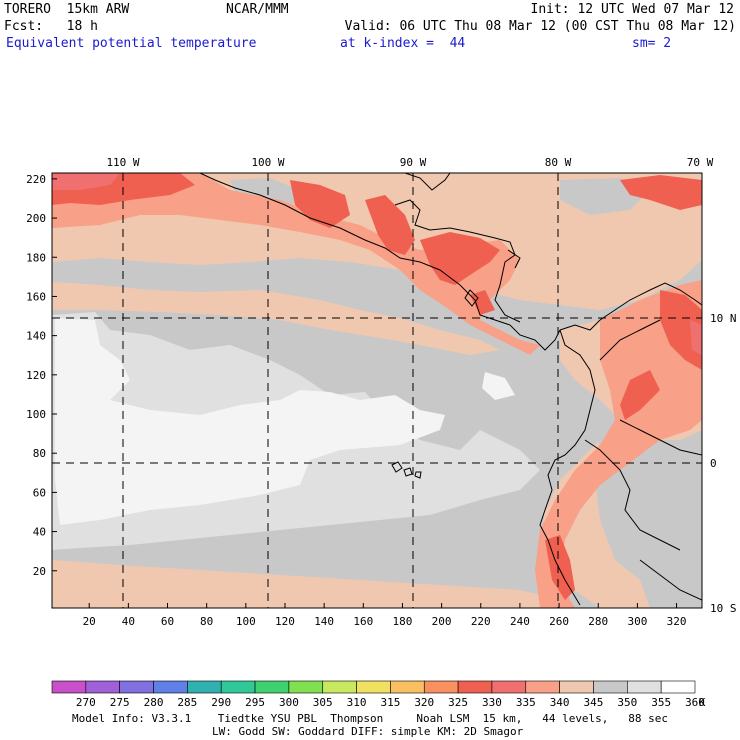 The height and width of the screenshot is (740, 740). I want to click on colorbar-label: 345, so click(594, 702).